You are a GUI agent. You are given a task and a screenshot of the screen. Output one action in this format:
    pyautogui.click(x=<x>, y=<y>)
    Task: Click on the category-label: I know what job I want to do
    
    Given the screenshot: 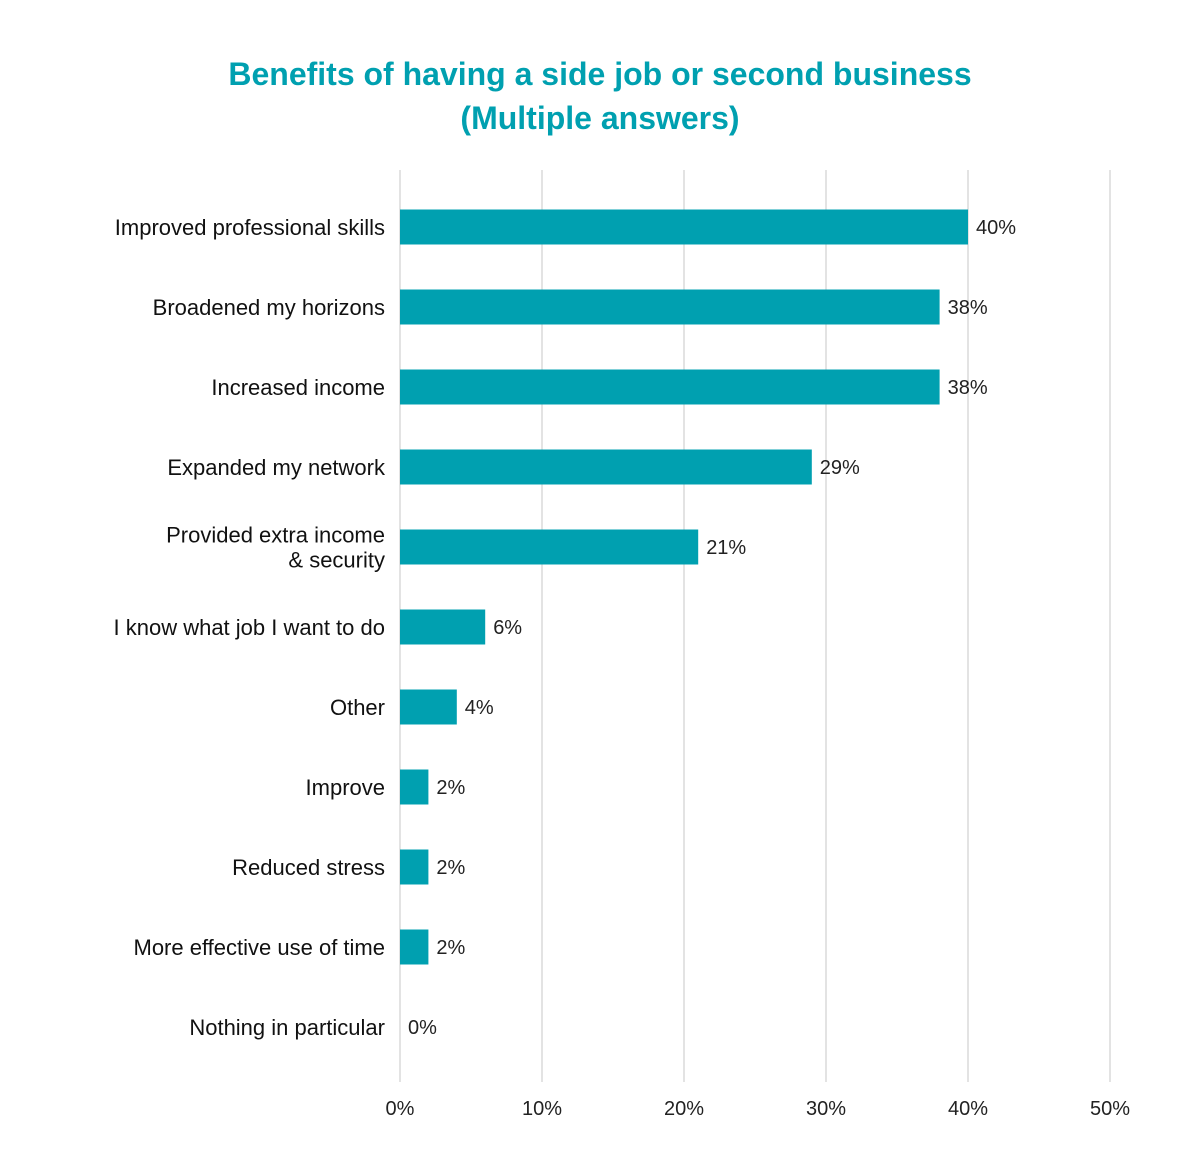 What is the action you would take?
    pyautogui.click(x=250, y=627)
    